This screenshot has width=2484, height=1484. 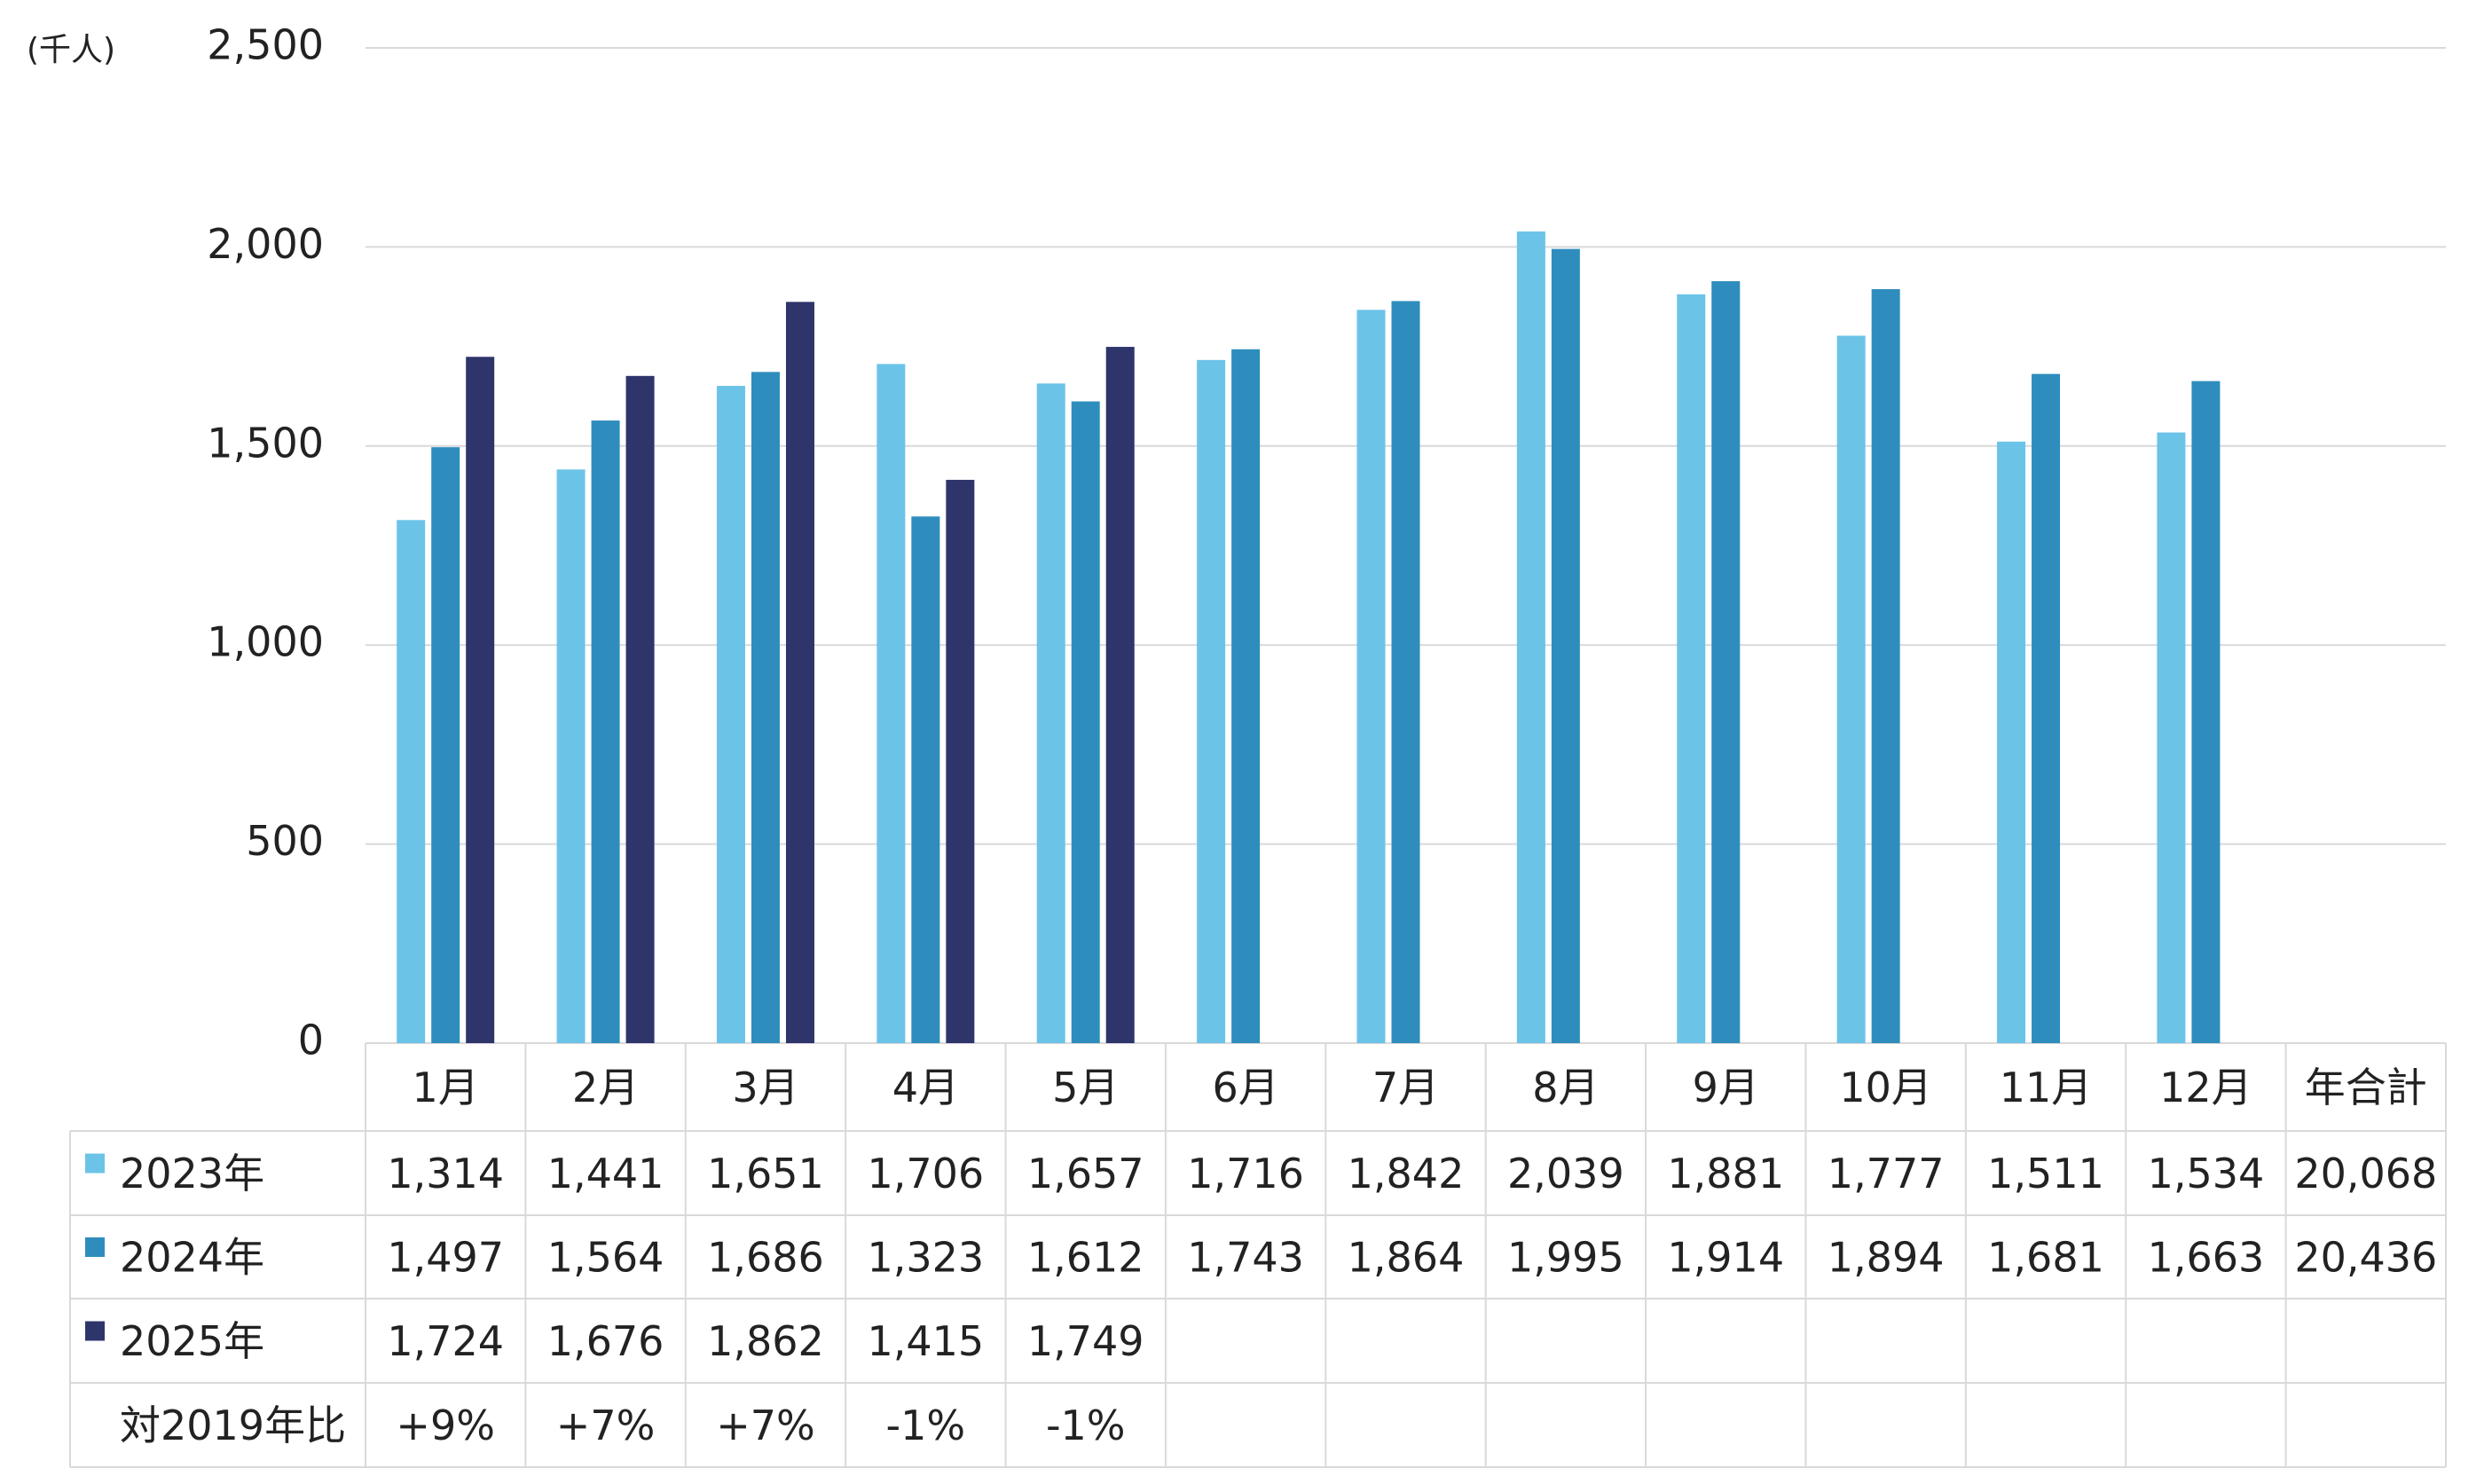 What do you see at coordinates (1245, 1087) in the screenshot?
I see `x-tick-label: 6月` at bounding box center [1245, 1087].